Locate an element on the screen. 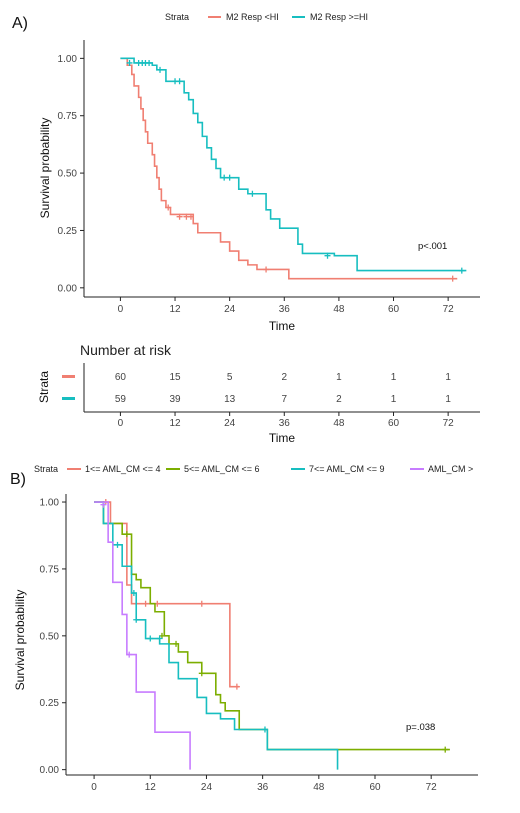 The image size is (520, 813). panel-b-x-ticks: 0 12 24 36 48 60 72 is located at coordinates (264, 784).